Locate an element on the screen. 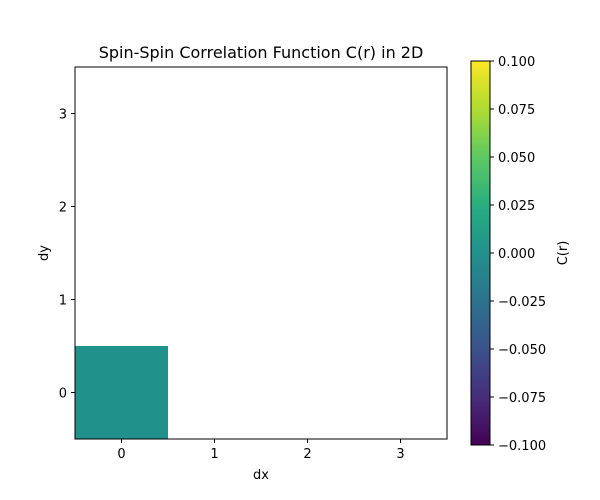  x-tick-label: 3 is located at coordinates (400, 454).